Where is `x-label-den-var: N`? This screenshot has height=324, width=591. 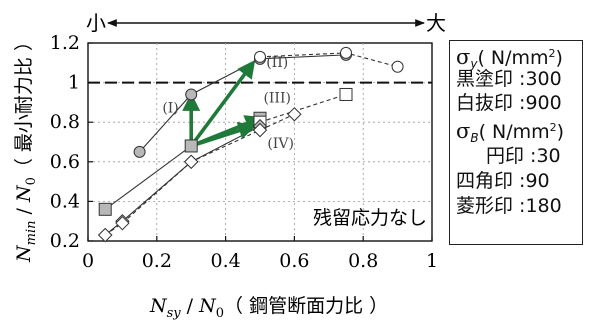
x-label-den-var: N is located at coordinates (207, 306).